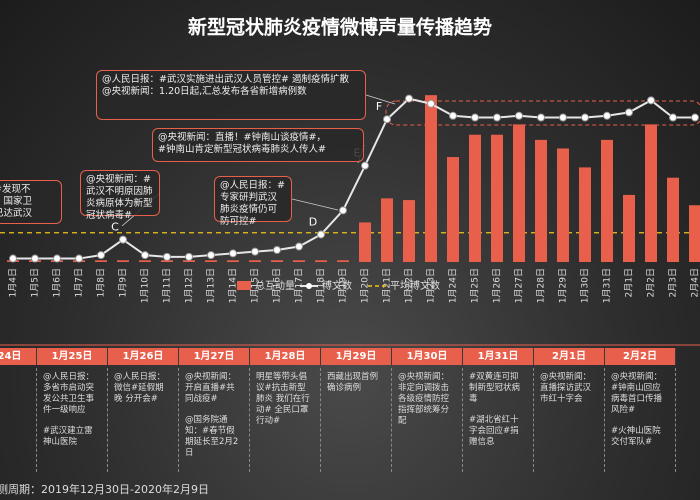 The width and height of the screenshot is (700, 500). What do you see at coordinates (343, 285) in the screenshot?
I see `x-tick-label: 1月19日` at bounding box center [343, 285].